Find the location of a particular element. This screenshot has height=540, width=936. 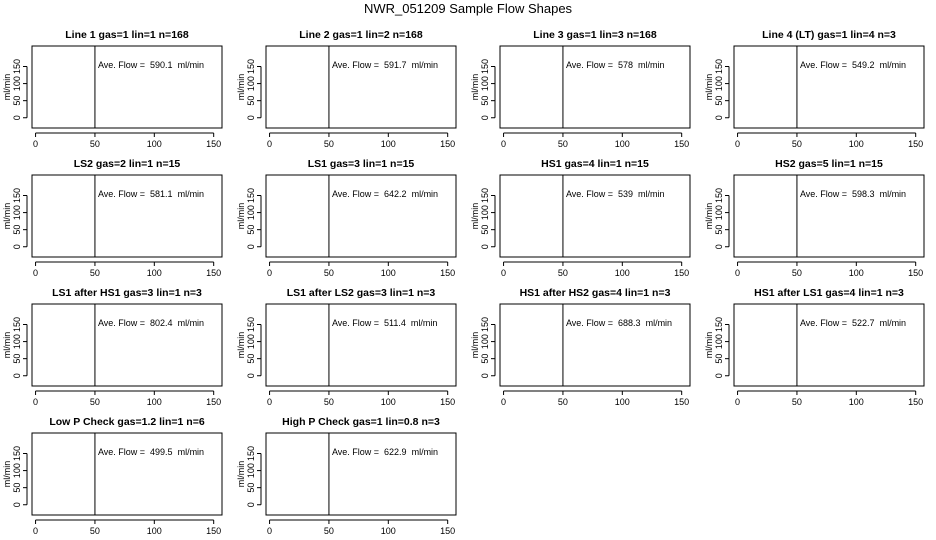

ave-flow-annotation: Ave. Flow = 522.7 ml/min is located at coordinates (853, 323).